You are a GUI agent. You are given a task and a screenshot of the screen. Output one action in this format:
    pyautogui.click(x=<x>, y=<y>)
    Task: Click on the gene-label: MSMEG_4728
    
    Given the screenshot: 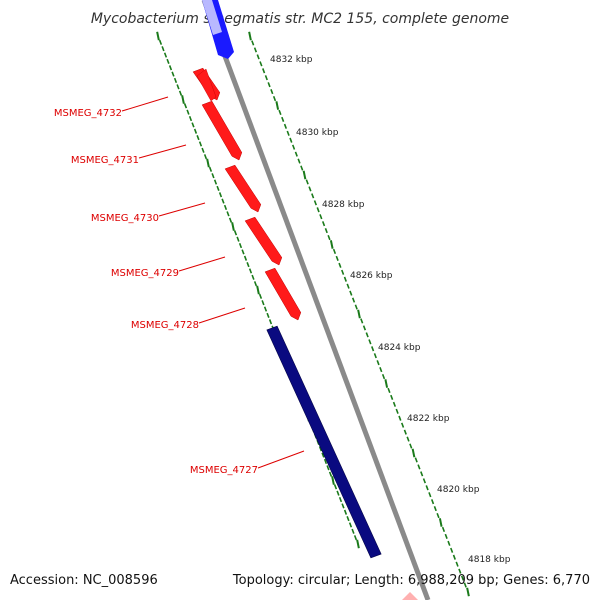 What is the action you would take?
    pyautogui.click(x=165, y=325)
    